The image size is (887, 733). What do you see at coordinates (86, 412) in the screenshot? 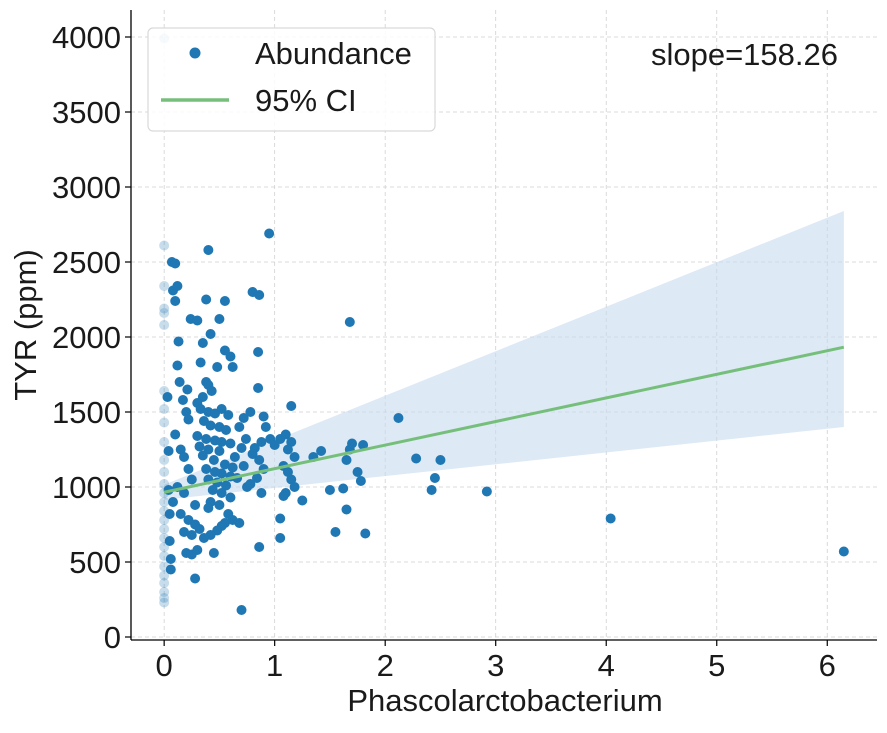
I see `y-tick-label: 1500` at bounding box center [86, 412].